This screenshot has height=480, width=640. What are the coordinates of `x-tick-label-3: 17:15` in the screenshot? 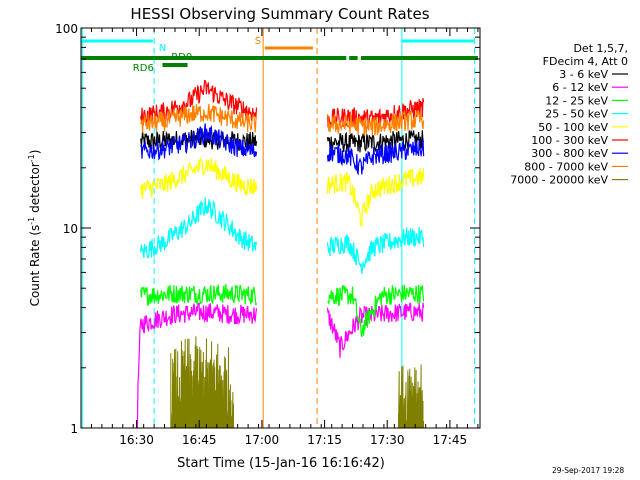 It's located at (324, 440).